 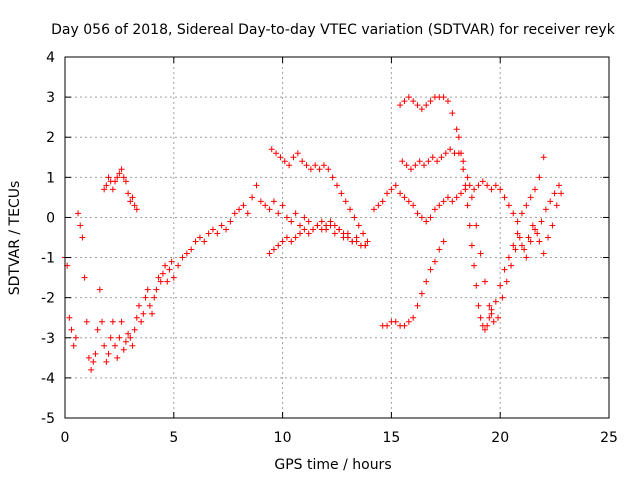 I want to click on y-tick-label: -5, so click(x=48, y=419).